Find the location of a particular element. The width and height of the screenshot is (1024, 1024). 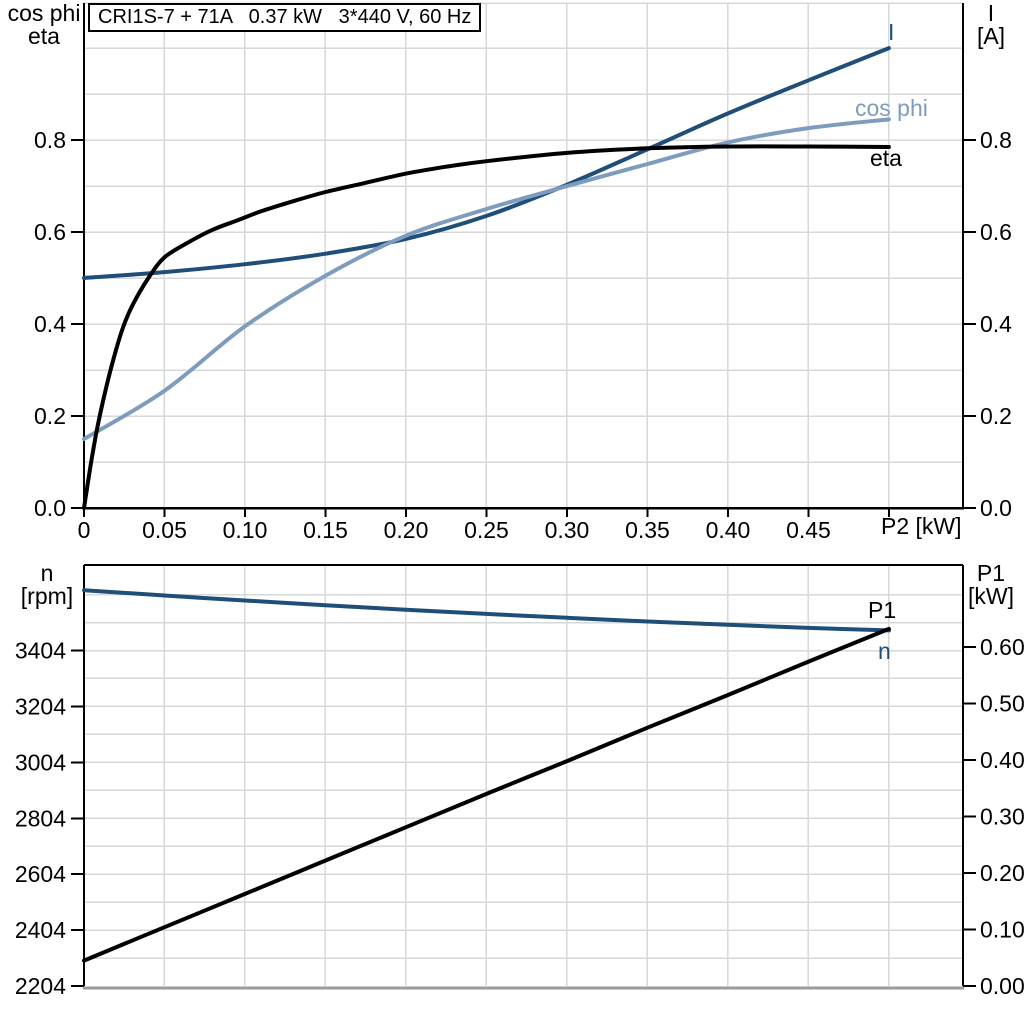

curve-label-p1: P1 is located at coordinates (882, 610).